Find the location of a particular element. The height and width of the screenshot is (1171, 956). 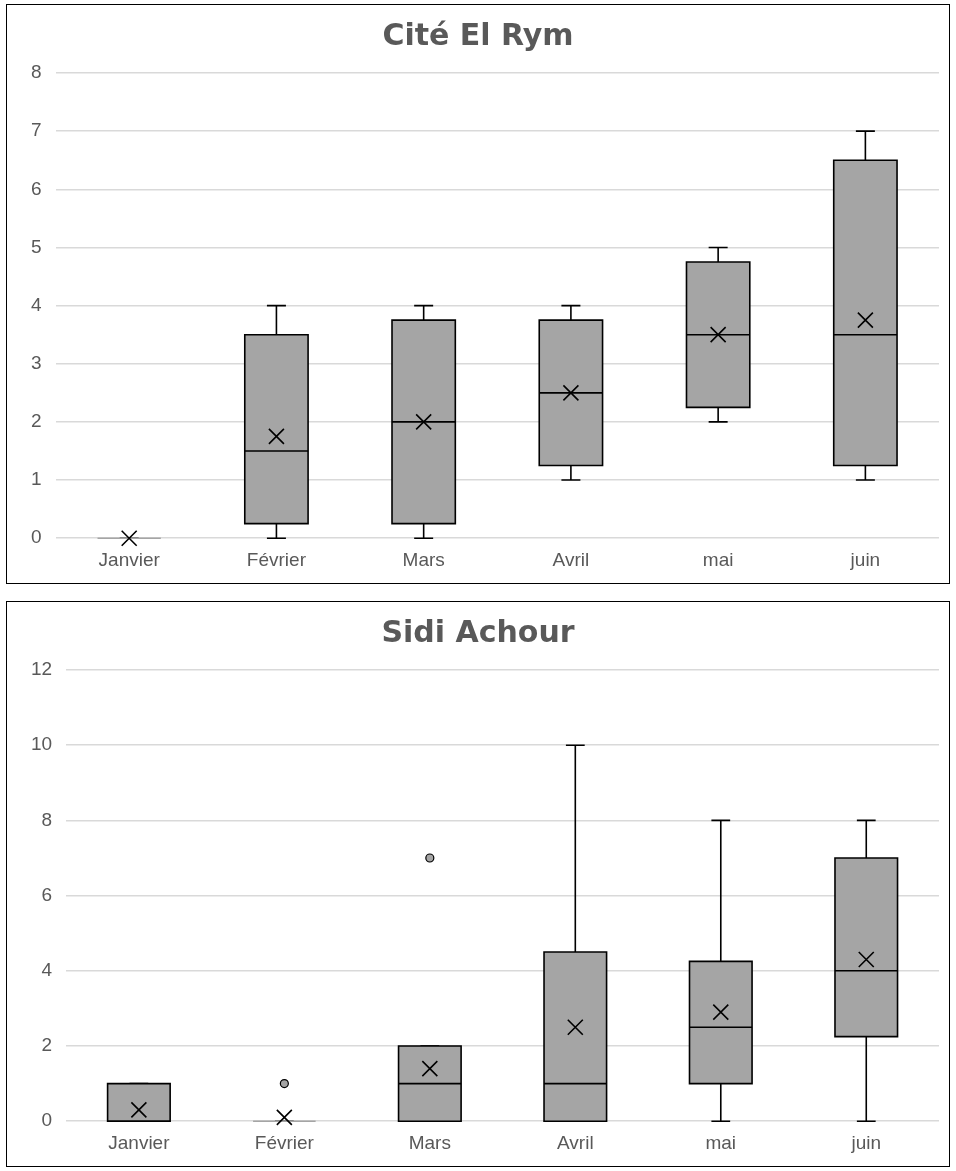

y-tick-label: 1 is located at coordinates (36, 479).